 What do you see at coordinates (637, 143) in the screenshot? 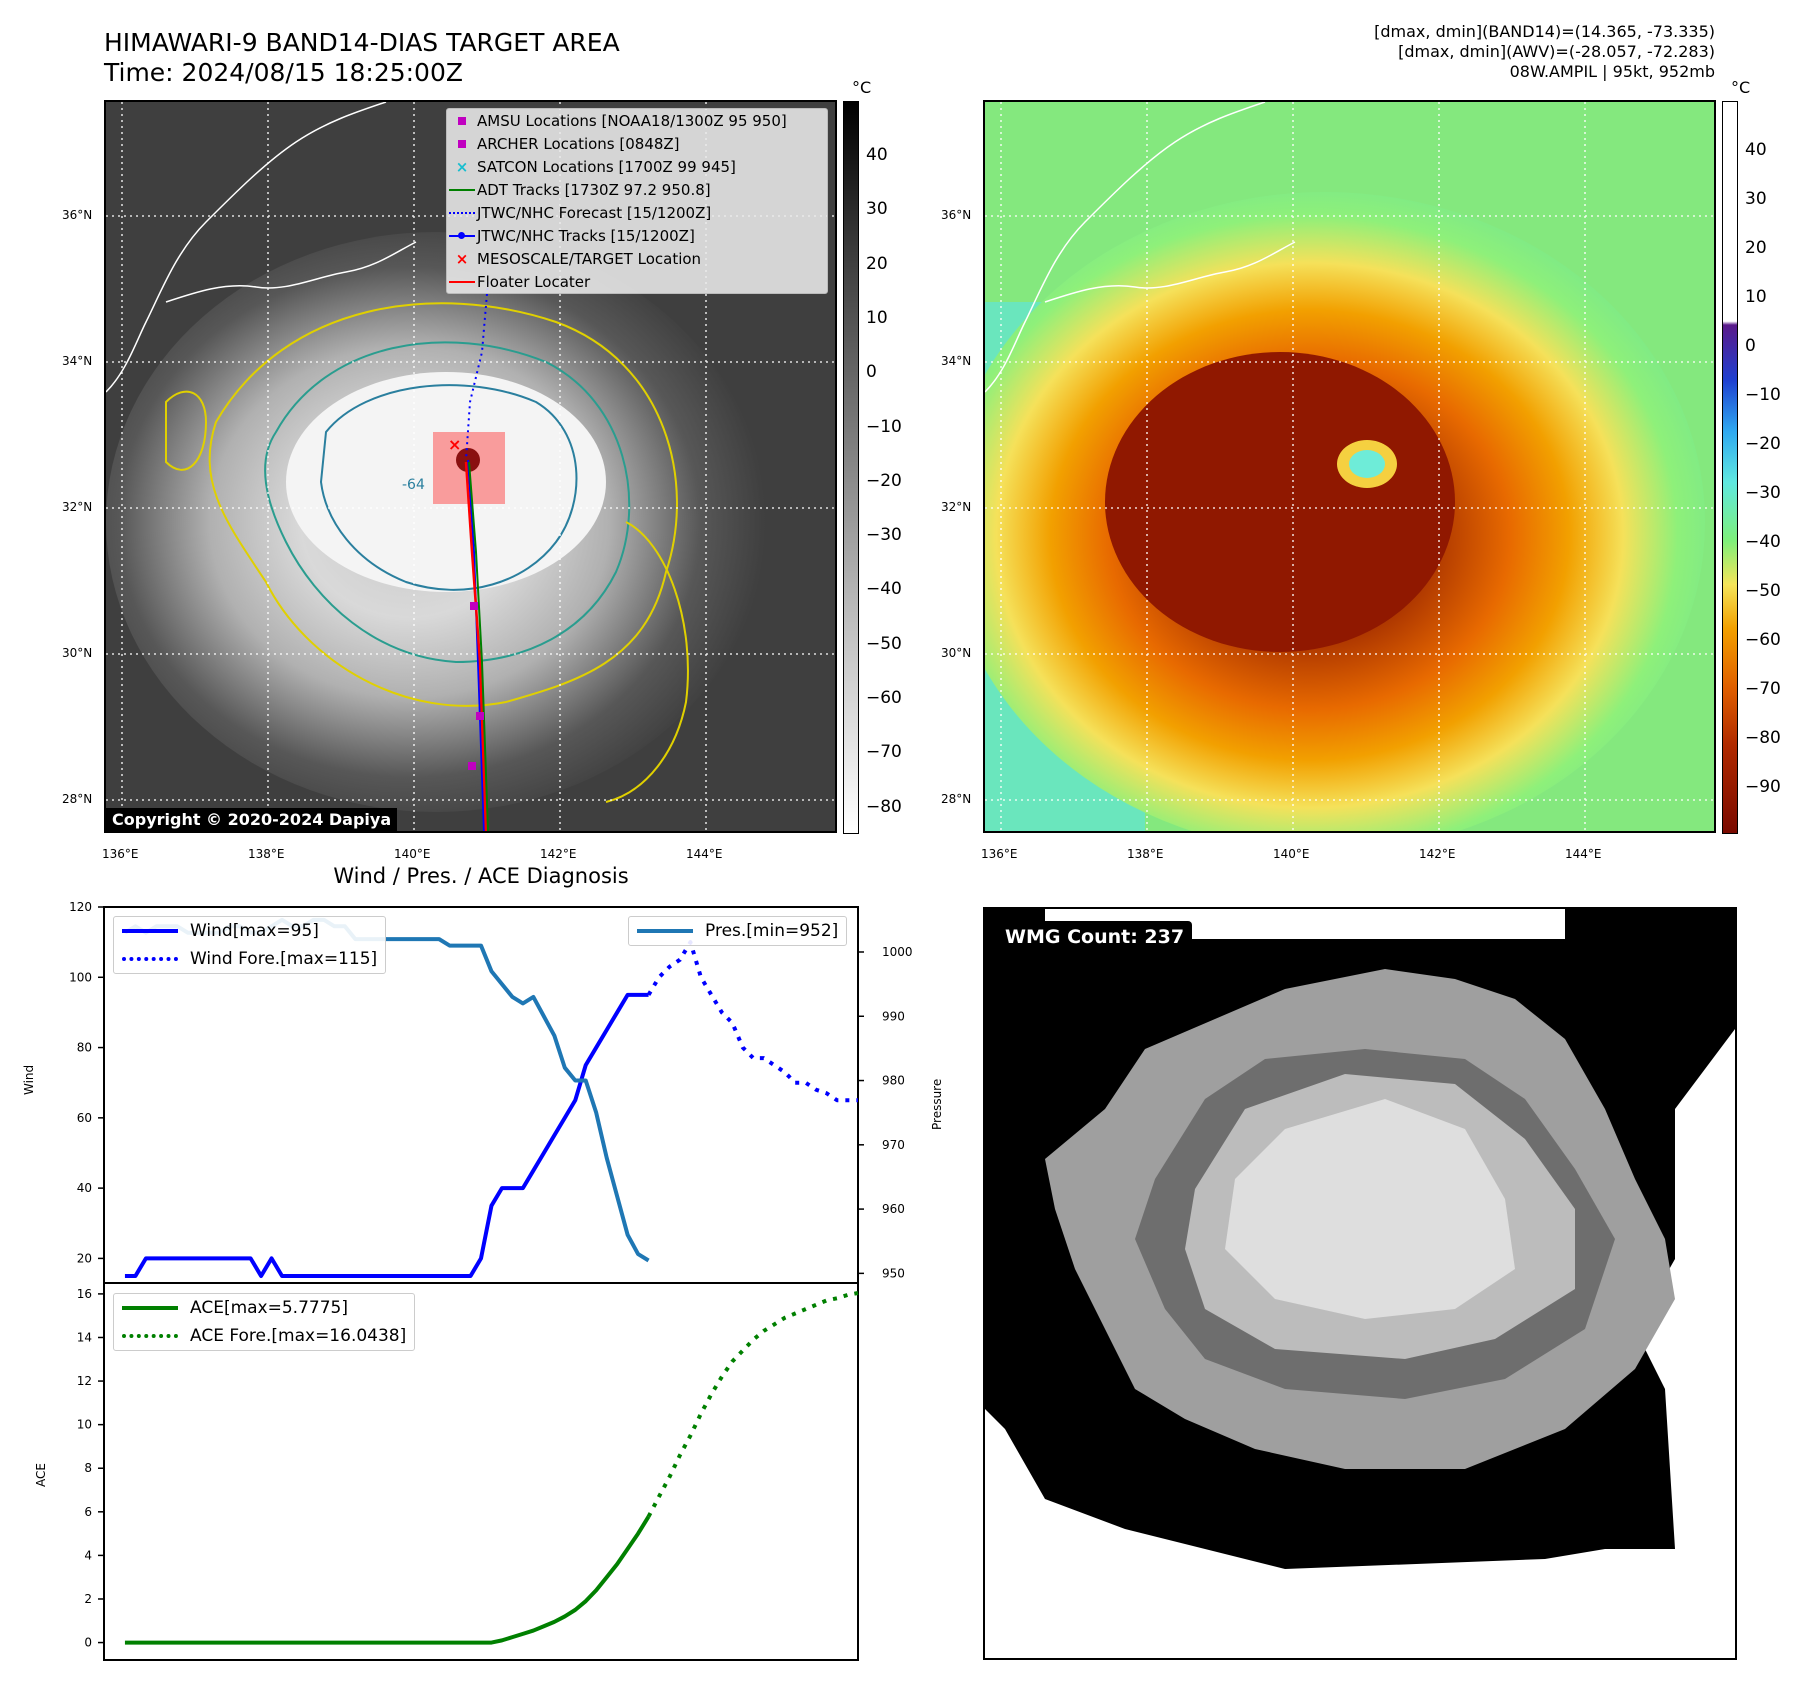
I see `legend-item-archer: ARCHER Locations [0848Z]` at bounding box center [637, 143].